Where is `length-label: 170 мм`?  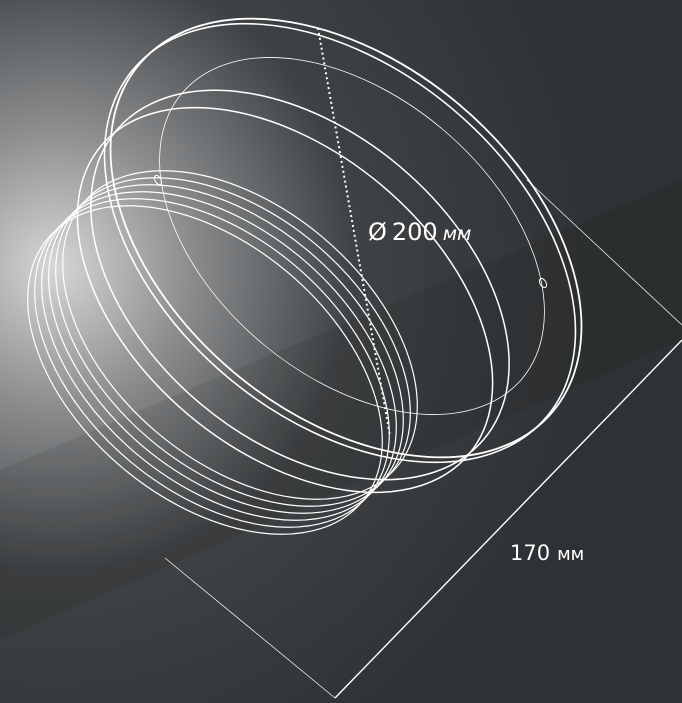 length-label: 170 мм is located at coordinates (547, 553).